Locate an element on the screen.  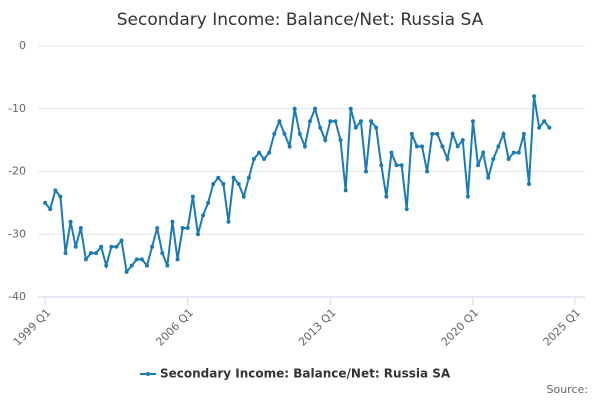
source: Source: is located at coordinates (568, 389).